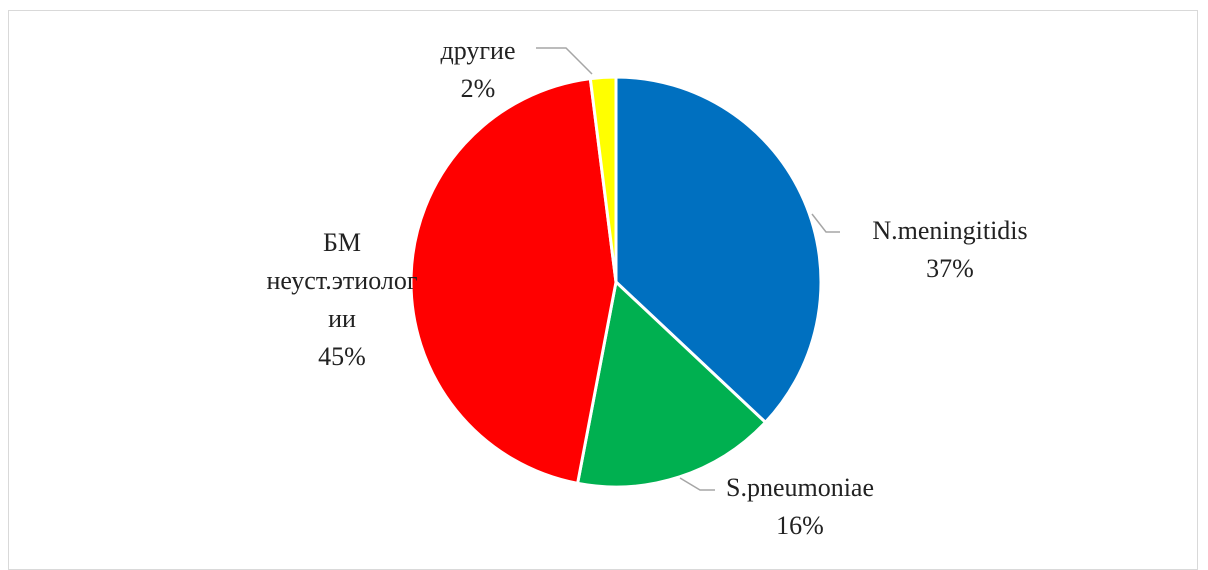 Image resolution: width=1208 pixels, height=570 pixels. I want to click on data-label: N.meningitidis 37%, so click(950, 250).